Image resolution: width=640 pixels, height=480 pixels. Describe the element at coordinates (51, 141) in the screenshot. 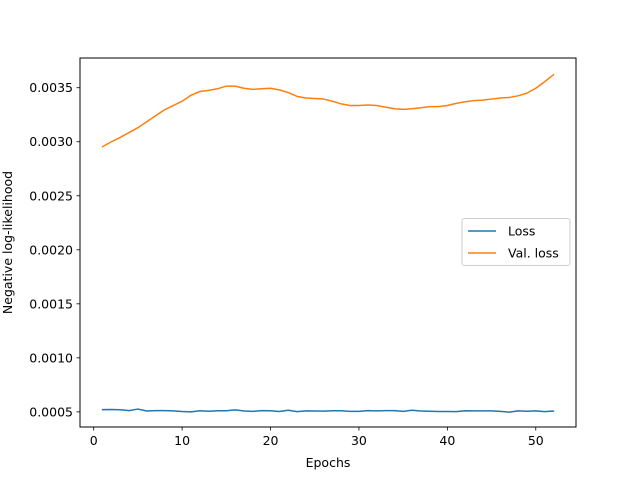

I see `y-tick-label: 0.0030` at that location.